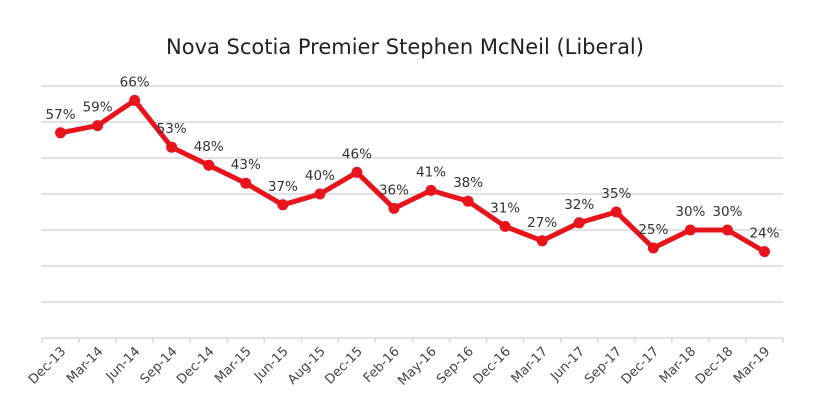  What do you see at coordinates (246, 165) in the screenshot?
I see `data-label: 43%` at bounding box center [246, 165].